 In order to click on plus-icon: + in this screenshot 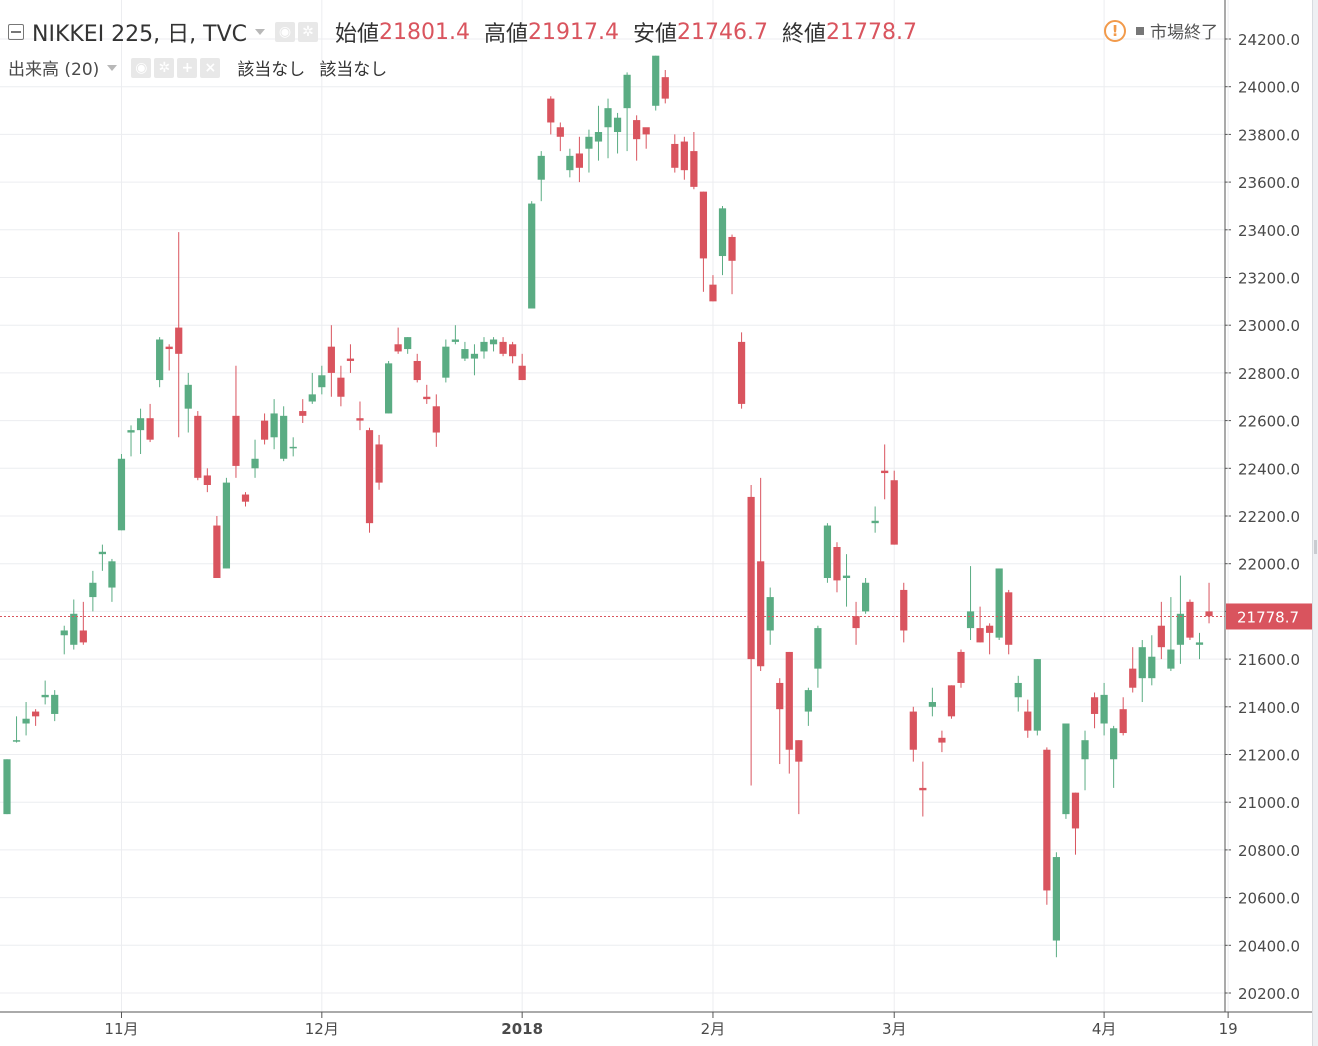, I will do `click(187, 67)`.